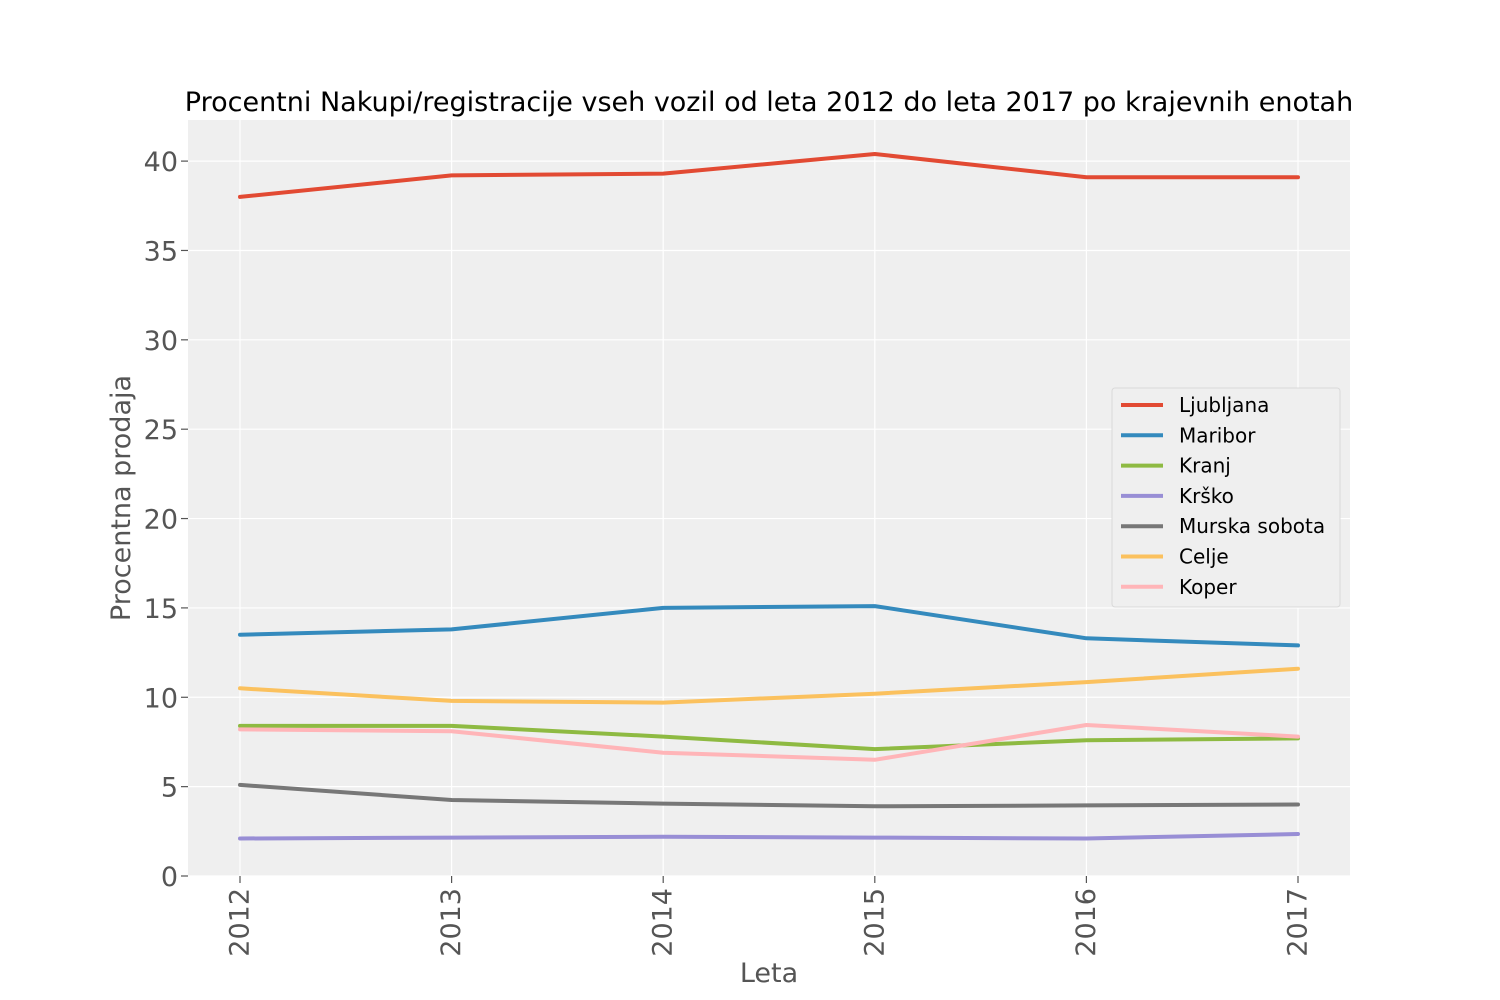 This screenshot has height=1000, width=1500. Describe the element at coordinates (169, 788) in the screenshot. I see `y-tick-label: 5` at that location.